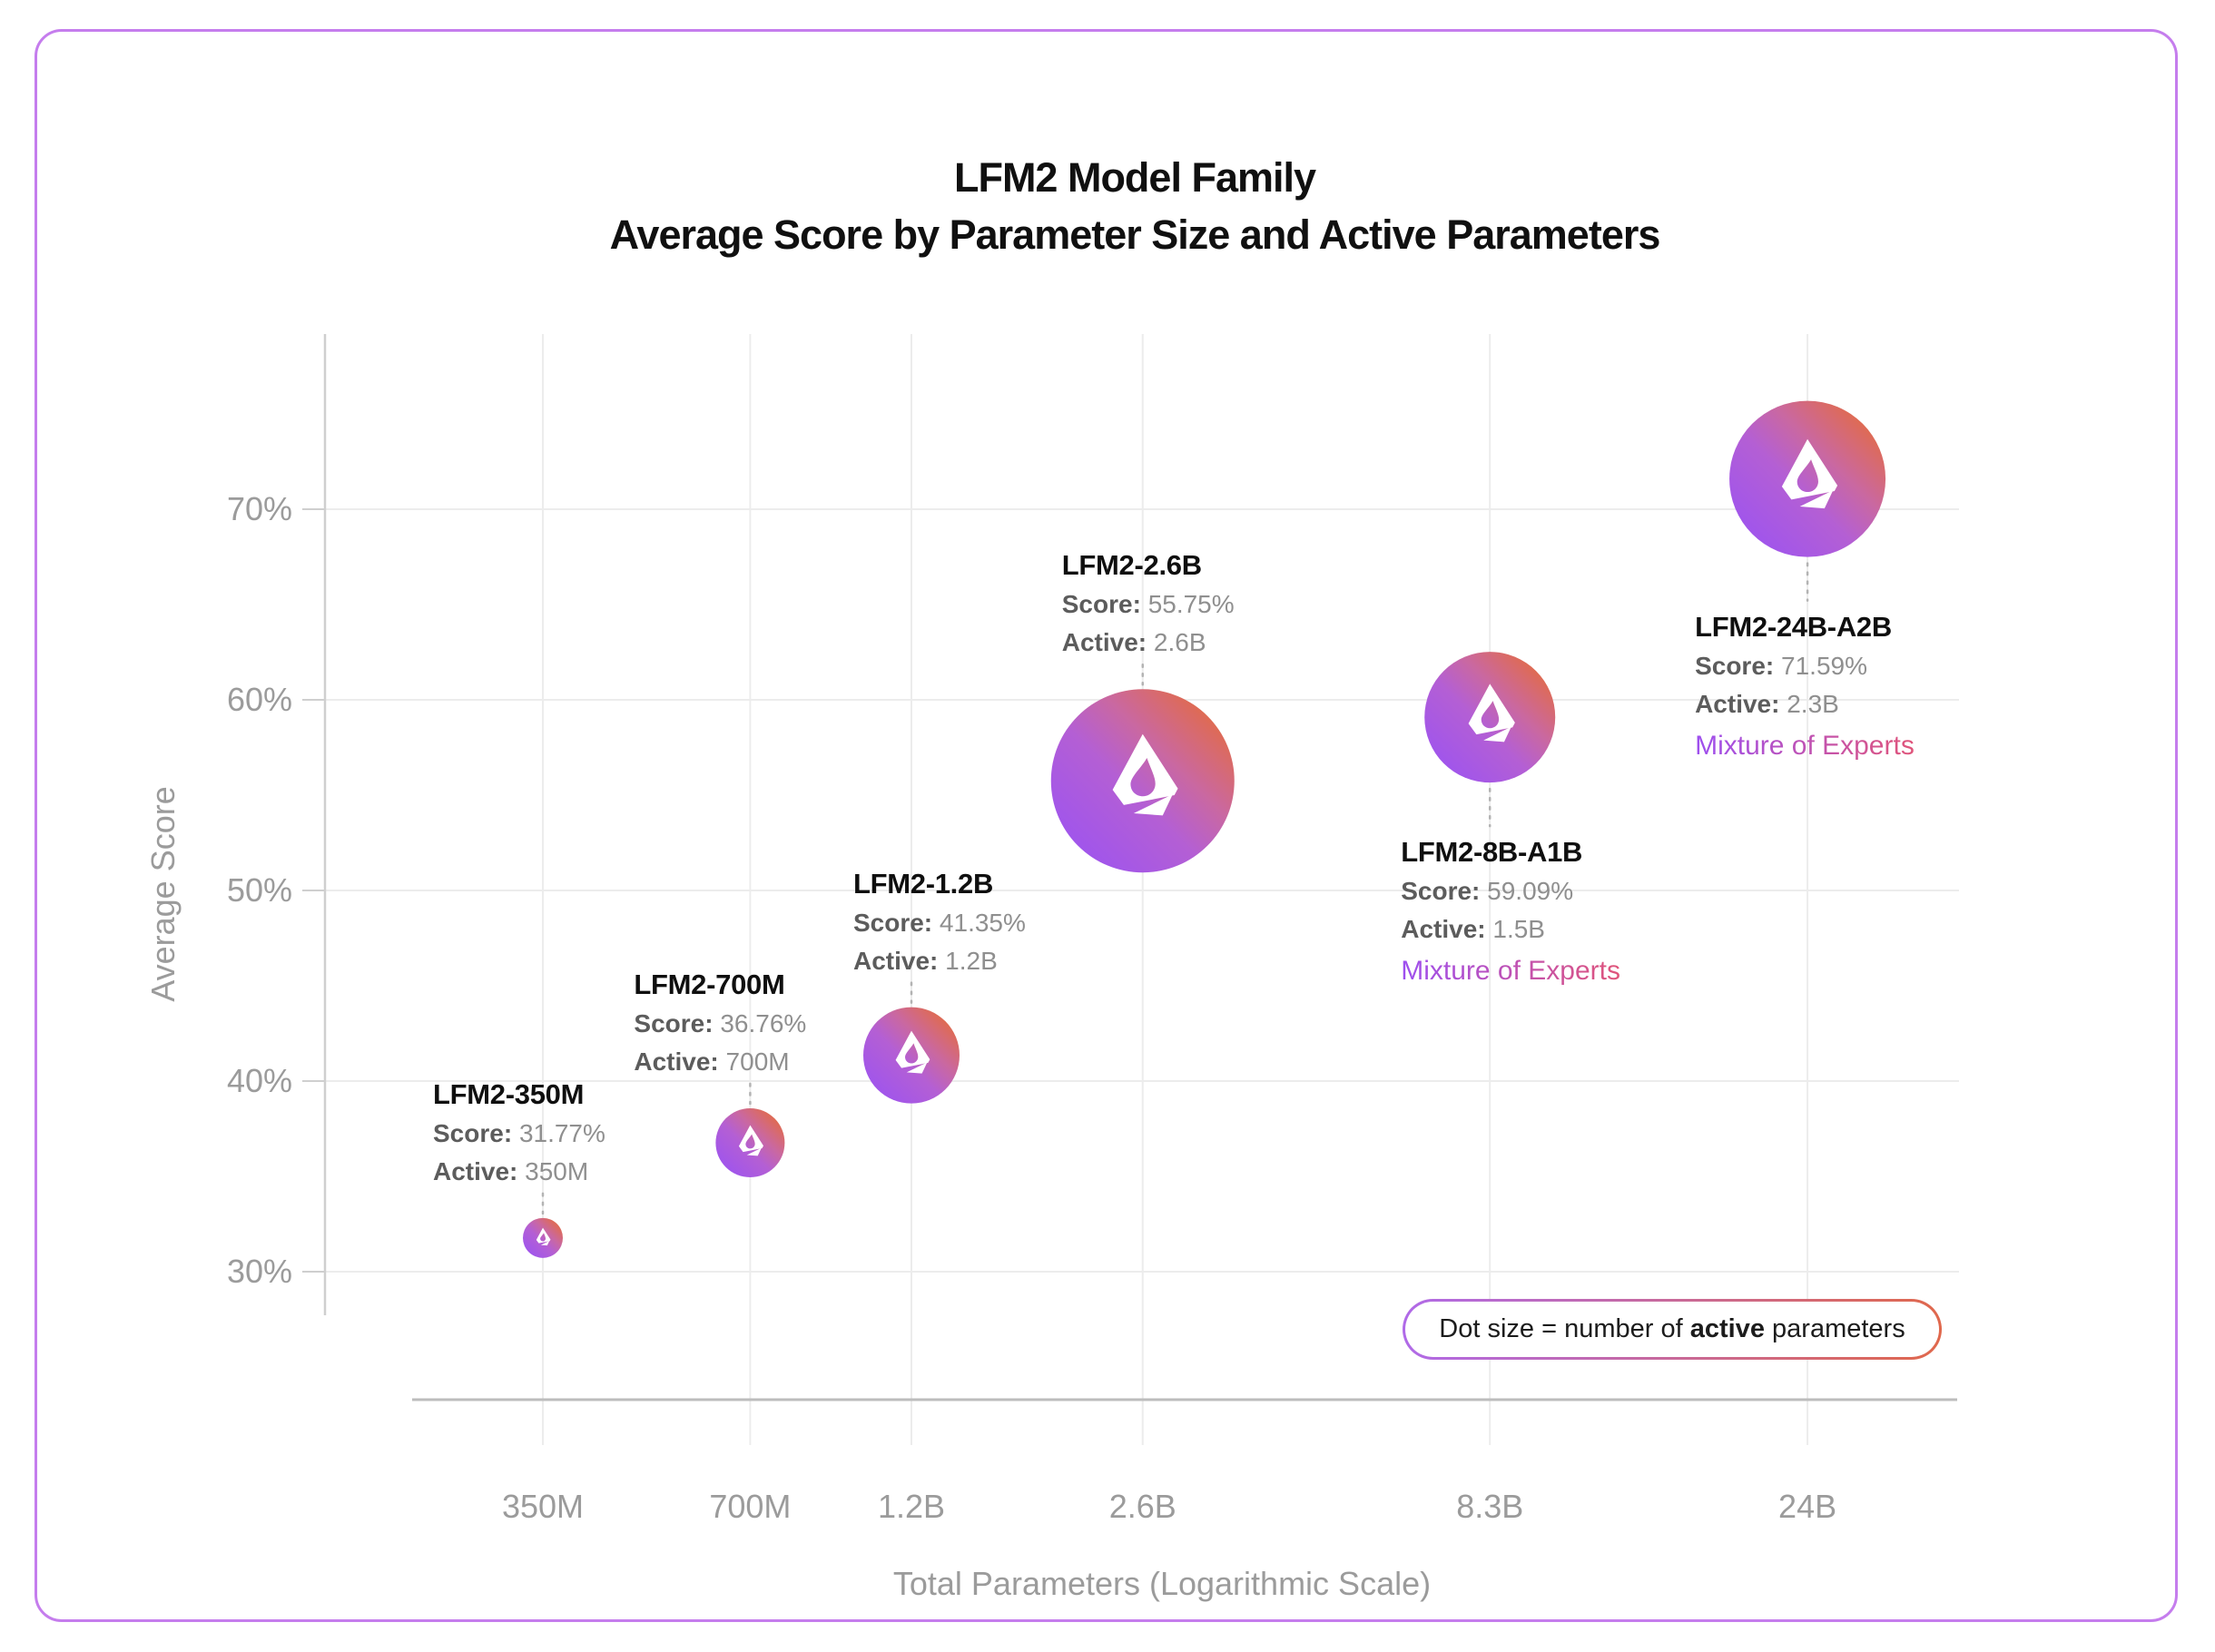 This screenshot has width=2215, height=1652. Describe the element at coordinates (163, 894) in the screenshot. I see `y-axis-title: Average Score` at that location.